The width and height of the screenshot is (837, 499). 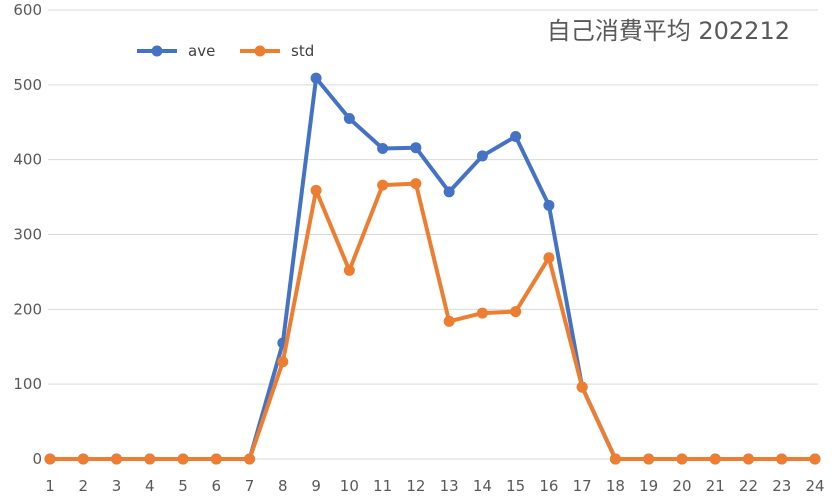 What do you see at coordinates (183, 486) in the screenshot?
I see `x-tick-label: 5` at bounding box center [183, 486].